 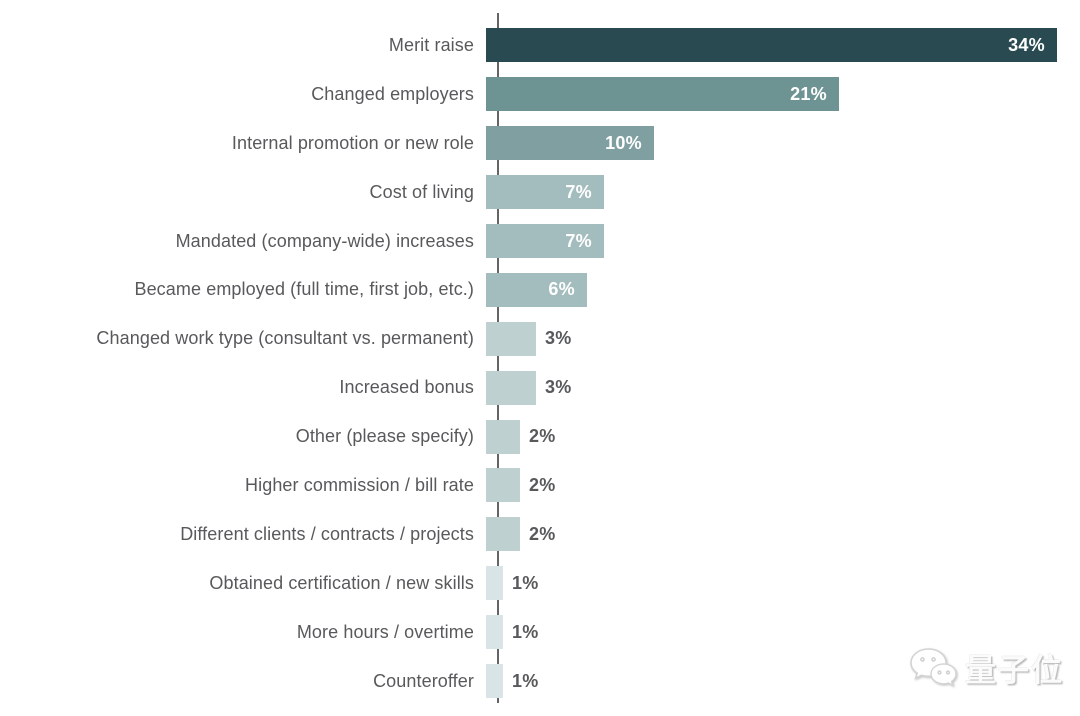 I want to click on bar-area: 6%, so click(x=783, y=289).